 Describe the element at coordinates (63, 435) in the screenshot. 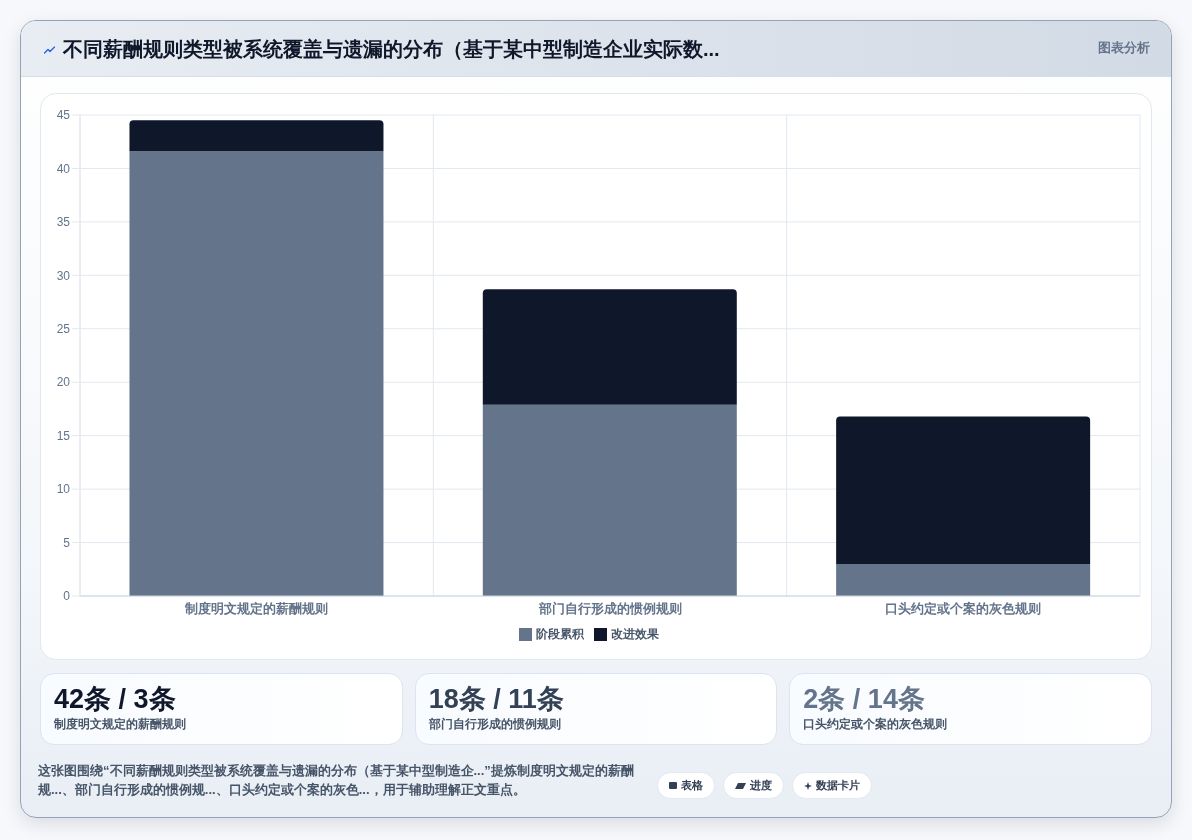

I see `y-tick-label: 15` at that location.